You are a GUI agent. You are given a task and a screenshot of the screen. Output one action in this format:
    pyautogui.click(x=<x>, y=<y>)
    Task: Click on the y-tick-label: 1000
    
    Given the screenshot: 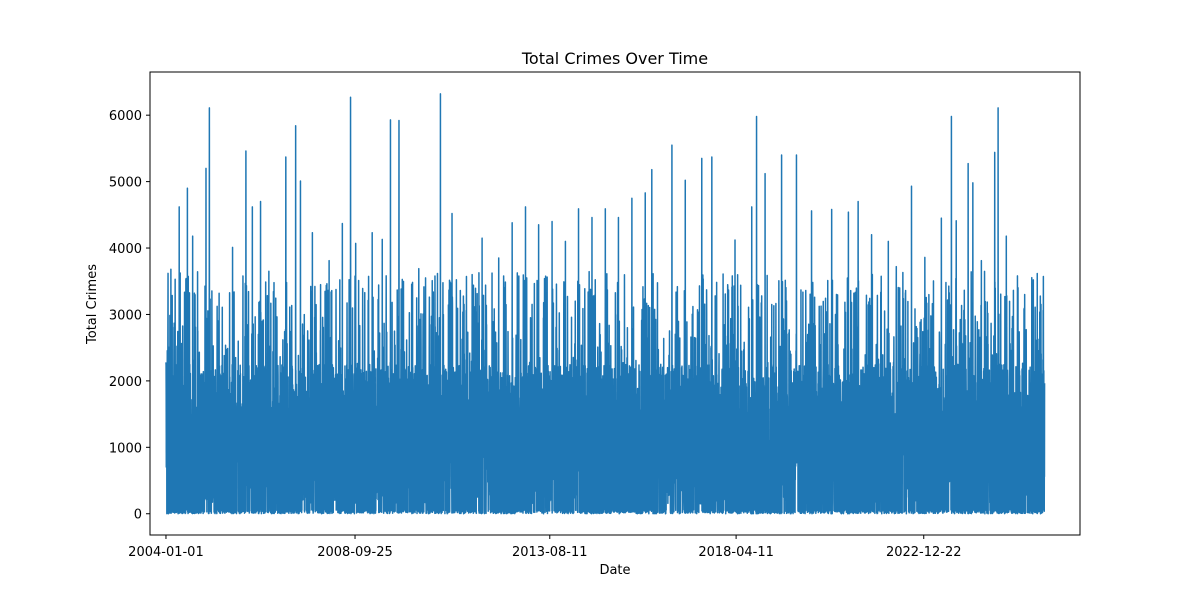 What is the action you would take?
    pyautogui.click(x=125, y=448)
    